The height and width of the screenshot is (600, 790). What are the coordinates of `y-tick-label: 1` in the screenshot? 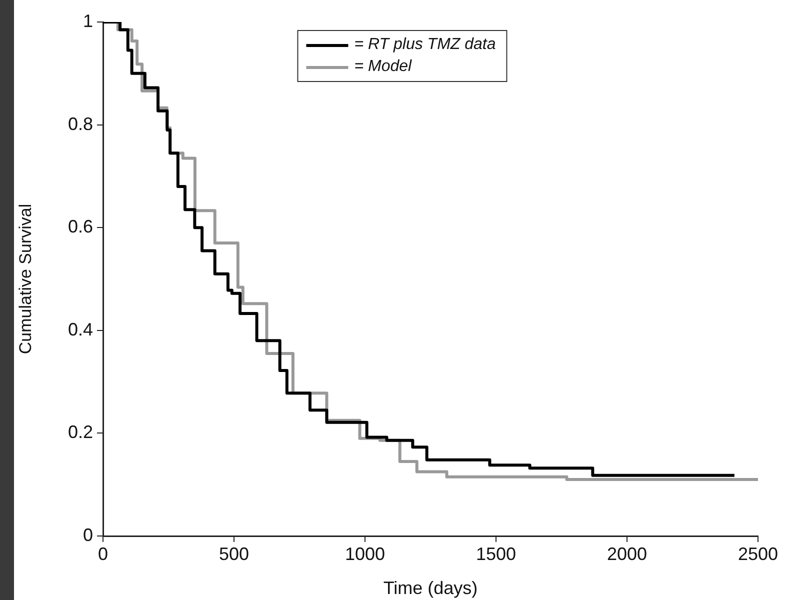 It's located at (87, 20).